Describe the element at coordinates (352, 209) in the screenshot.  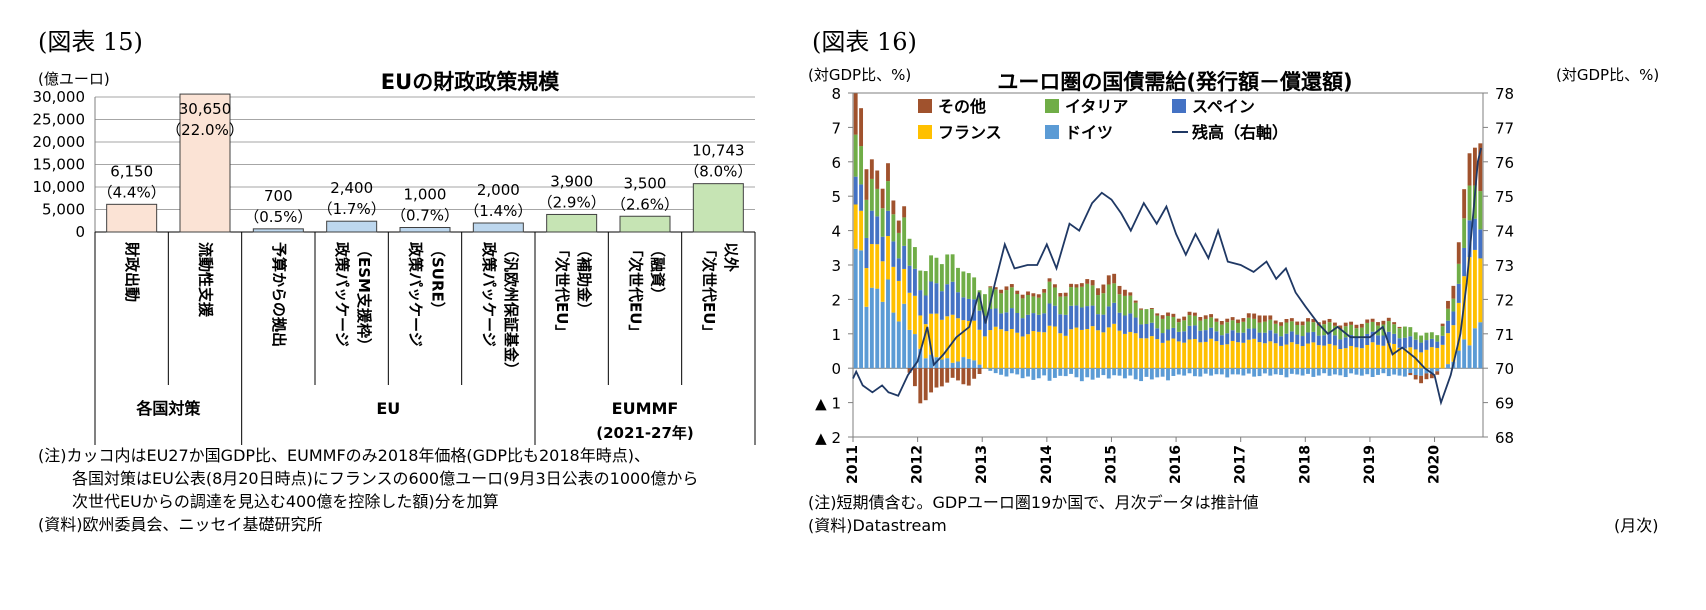
I see `left-bar-pct-label: （1.7%）` at that location.